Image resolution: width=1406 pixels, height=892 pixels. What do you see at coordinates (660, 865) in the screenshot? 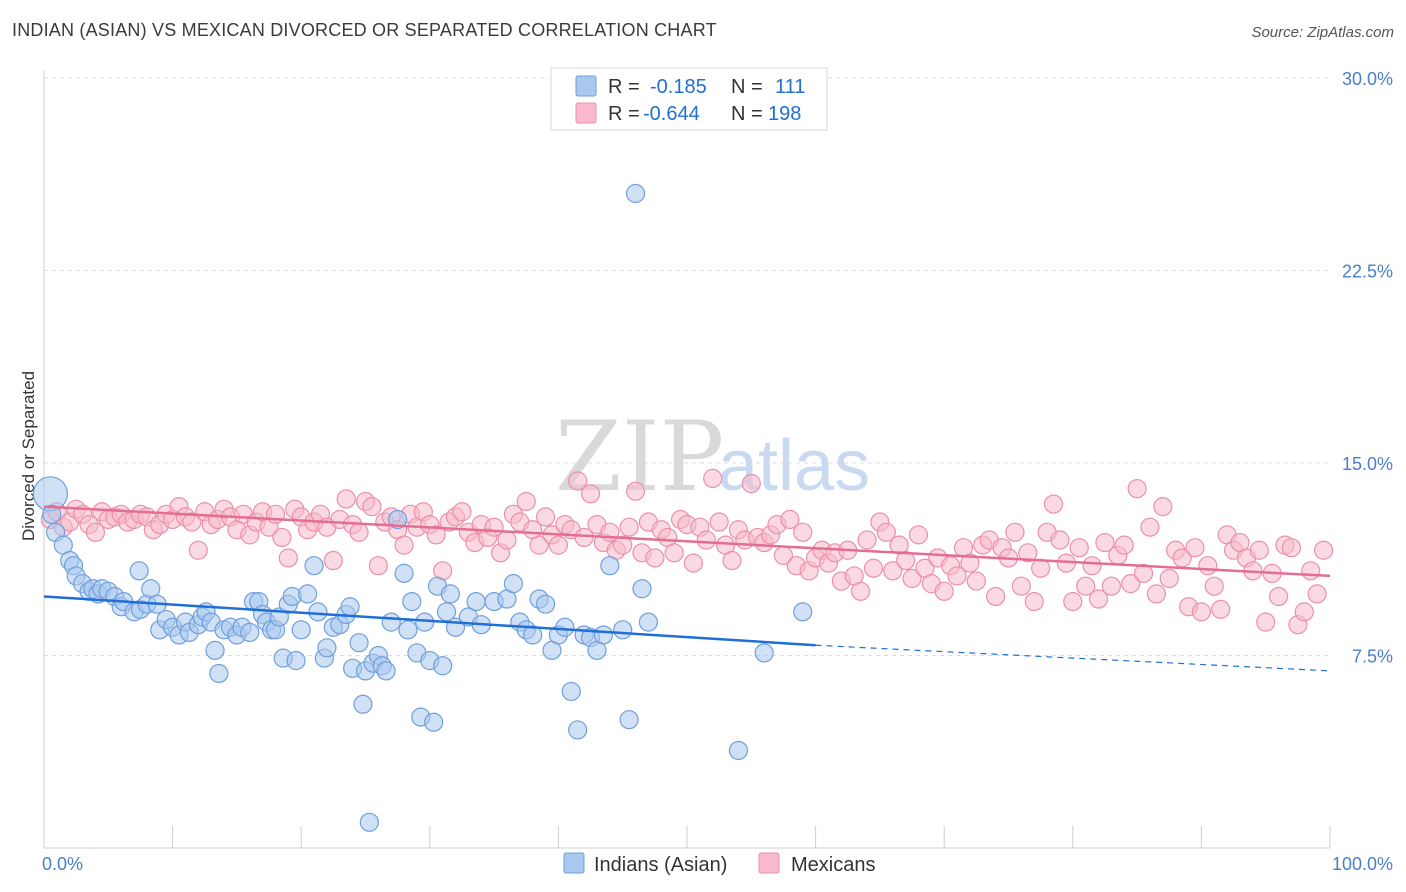
I see `legend-label-indians-asian: Indians (Asian)` at bounding box center [660, 865].